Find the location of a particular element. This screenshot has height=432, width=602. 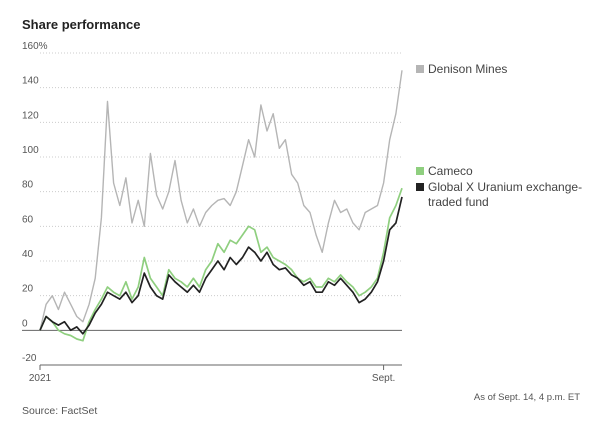

y-tick-label: 40 is located at coordinates (28, 254).